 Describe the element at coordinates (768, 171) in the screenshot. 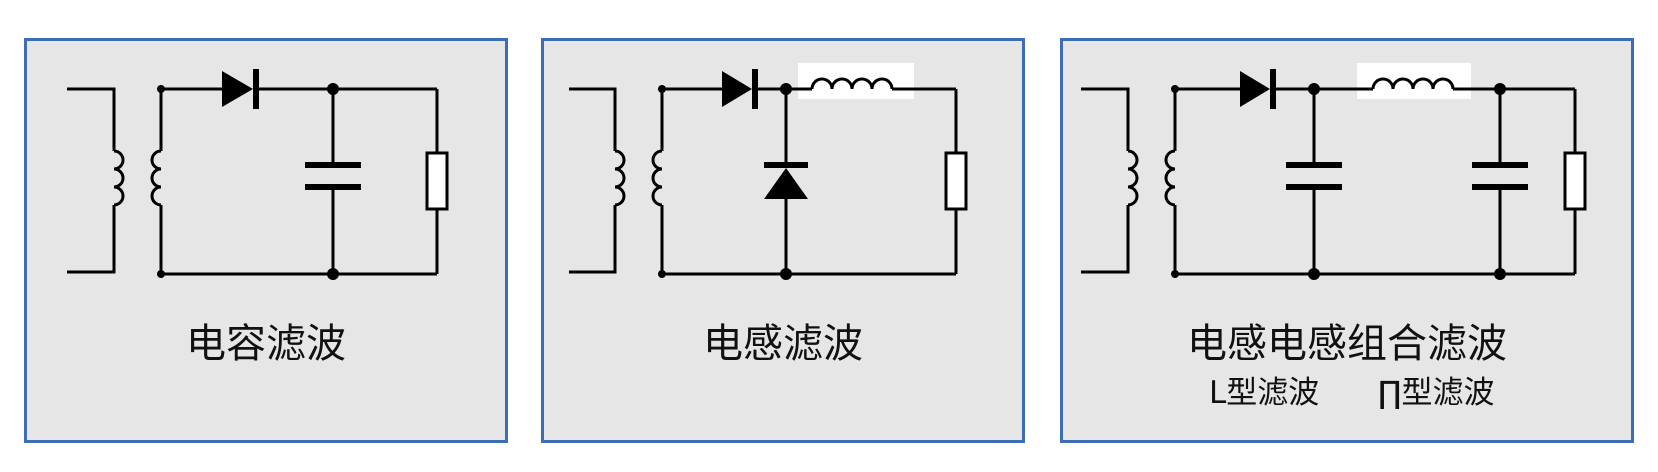

I see `inductor-filter-circuit` at that location.